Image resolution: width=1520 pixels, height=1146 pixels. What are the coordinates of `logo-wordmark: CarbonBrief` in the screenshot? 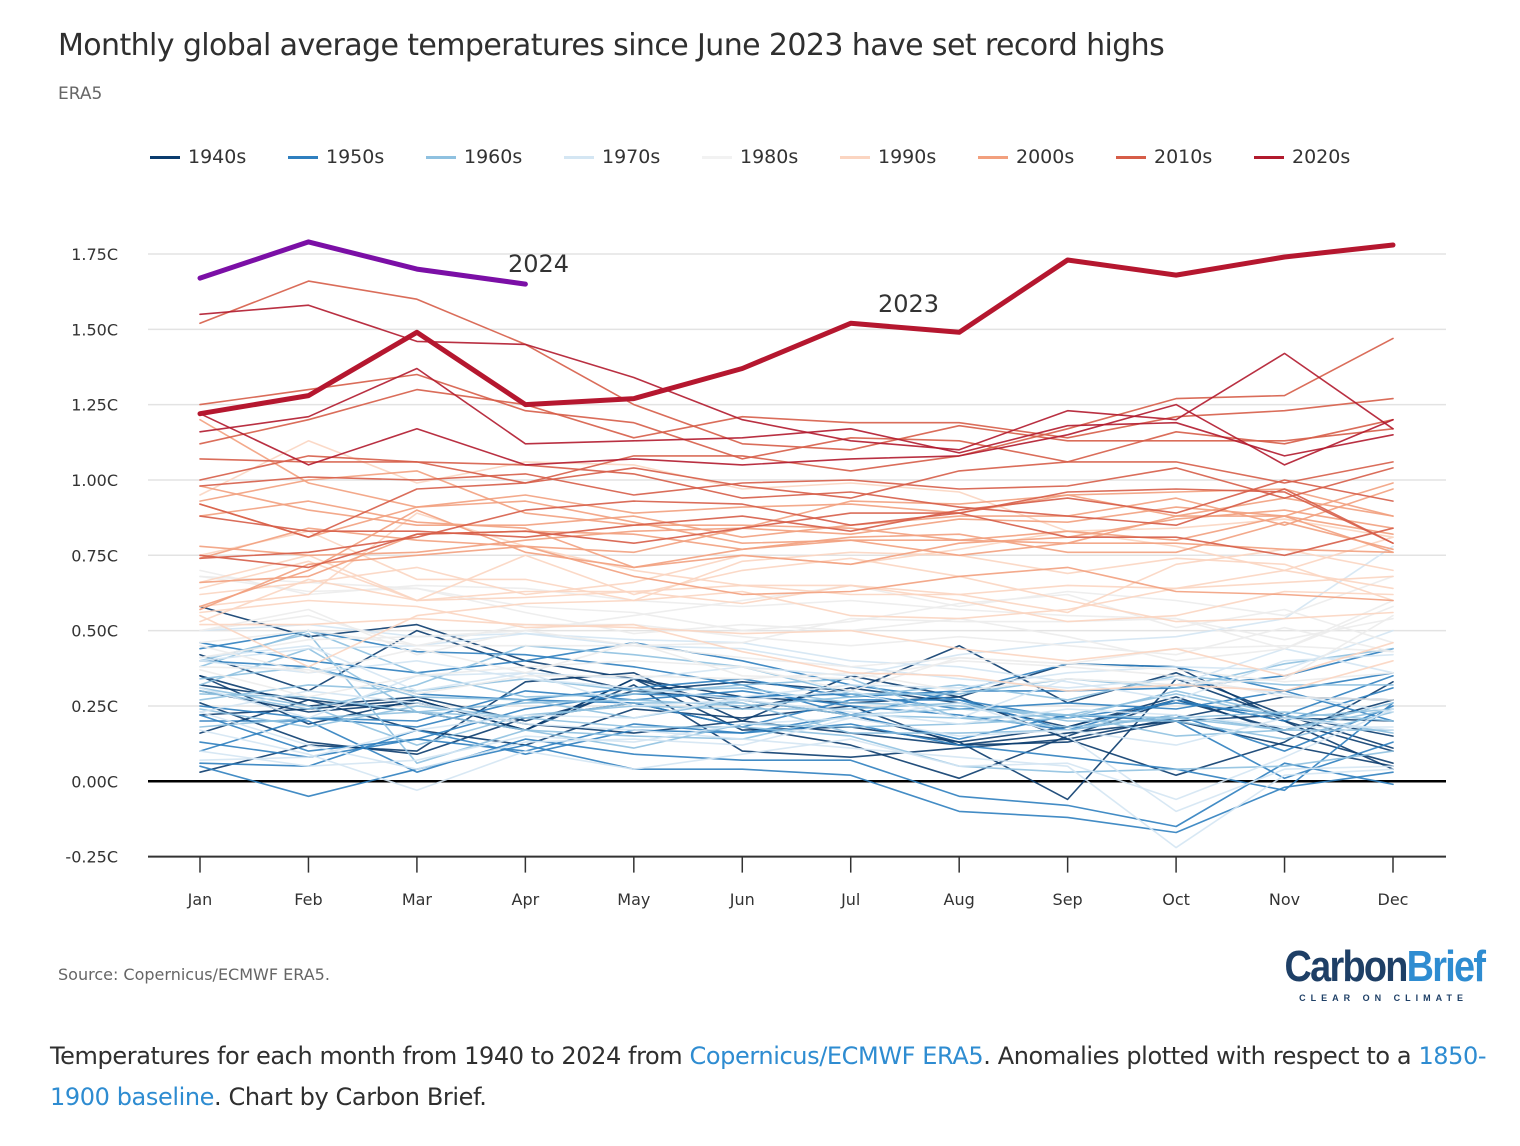 It's located at (1385, 966).